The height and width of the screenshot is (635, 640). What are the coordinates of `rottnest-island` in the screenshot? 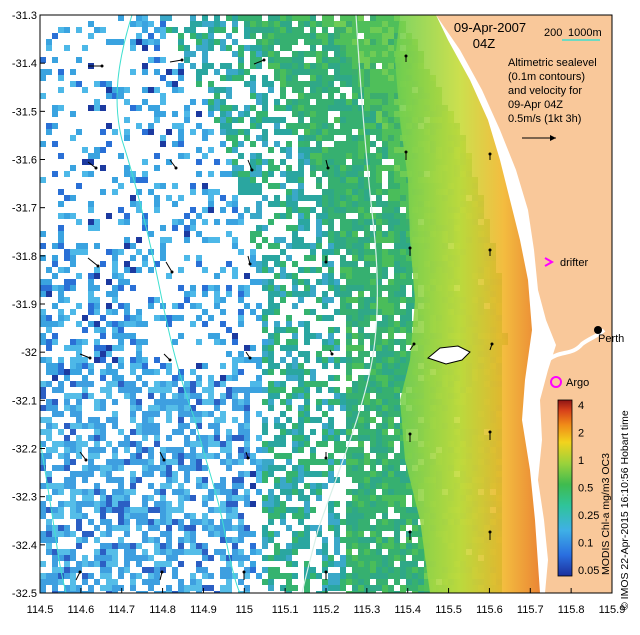 It's located at (448, 355).